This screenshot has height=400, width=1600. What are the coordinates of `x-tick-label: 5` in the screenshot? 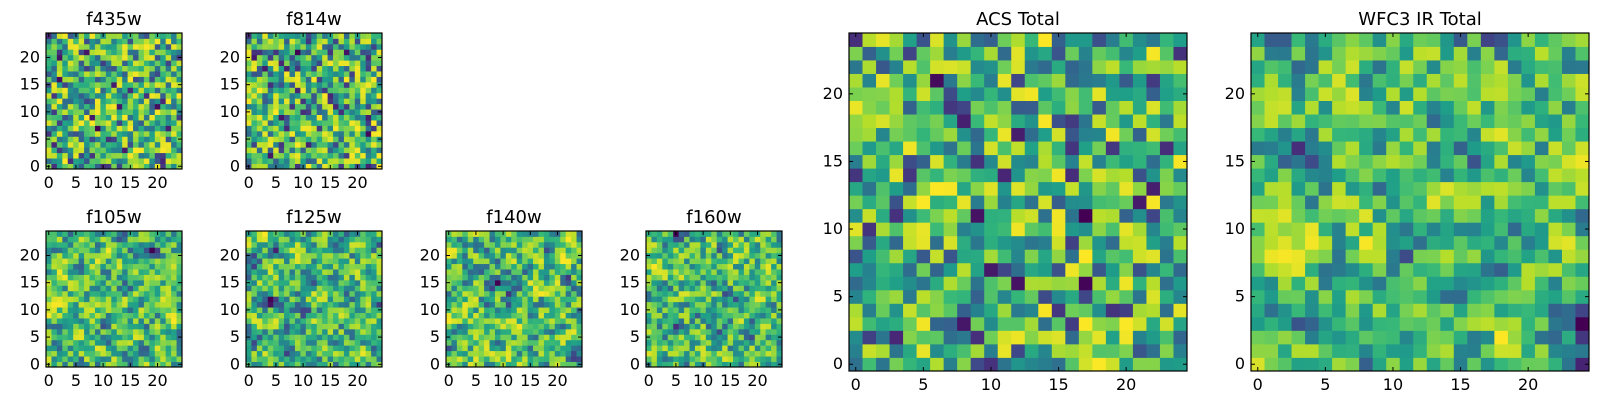 It's located at (676, 380).